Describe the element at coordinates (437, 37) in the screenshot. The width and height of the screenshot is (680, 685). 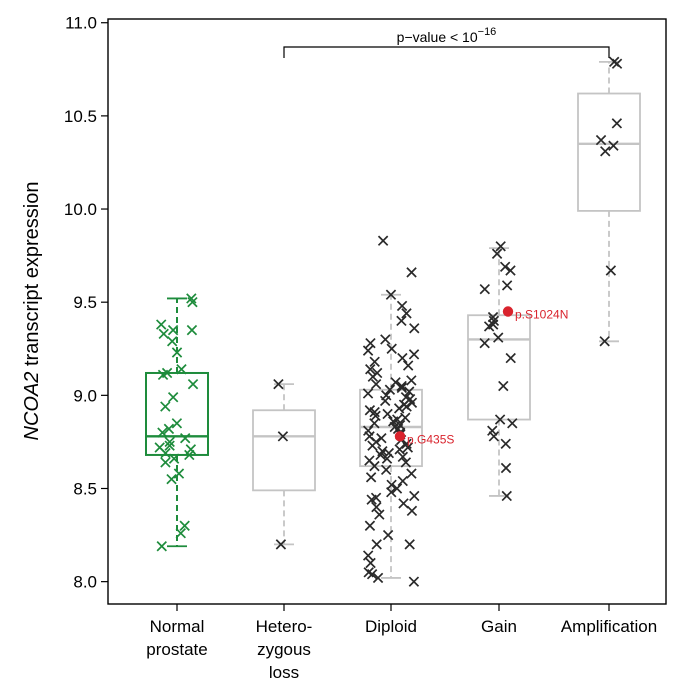
I see `significance-text-main: p−value < 10` at that location.